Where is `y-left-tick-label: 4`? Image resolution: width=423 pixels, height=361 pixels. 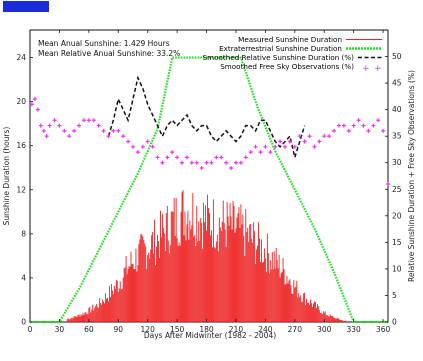
y-left-tick-label: 4 is located at coordinates (23, 277).